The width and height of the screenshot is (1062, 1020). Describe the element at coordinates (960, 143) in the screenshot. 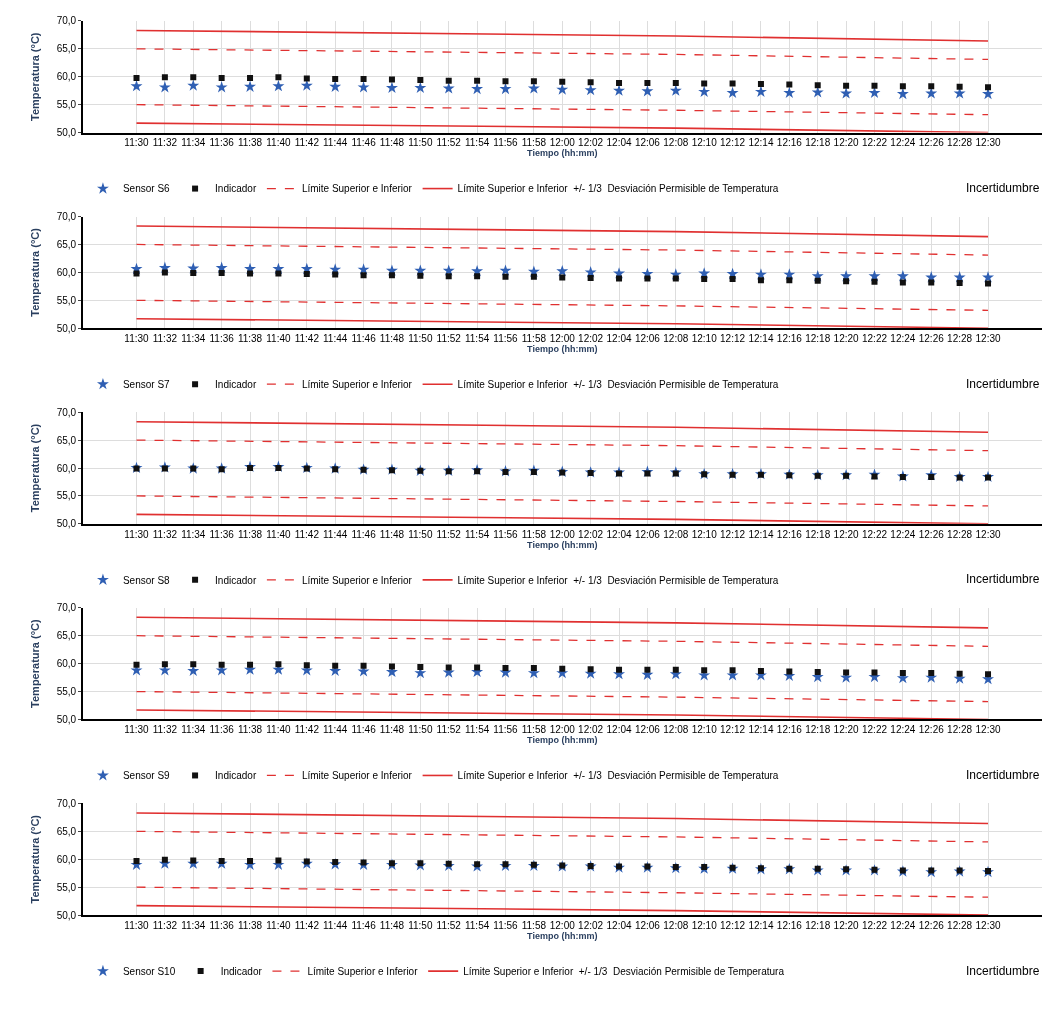

I see `x-tick-label: 12:28` at that location.